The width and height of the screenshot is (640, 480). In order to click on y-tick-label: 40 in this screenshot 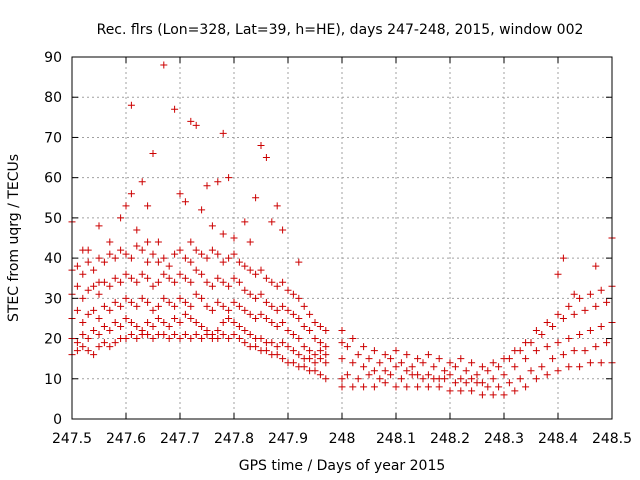, I will do `click(53, 259)`.